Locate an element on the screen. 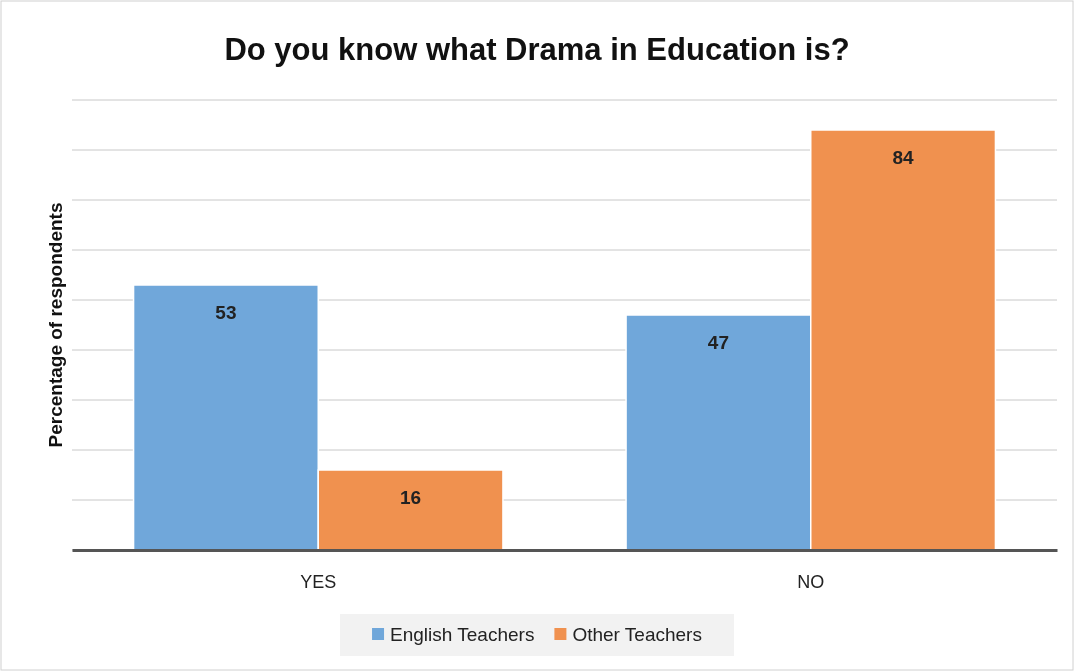  x-tick-label: NO is located at coordinates (811, 581).